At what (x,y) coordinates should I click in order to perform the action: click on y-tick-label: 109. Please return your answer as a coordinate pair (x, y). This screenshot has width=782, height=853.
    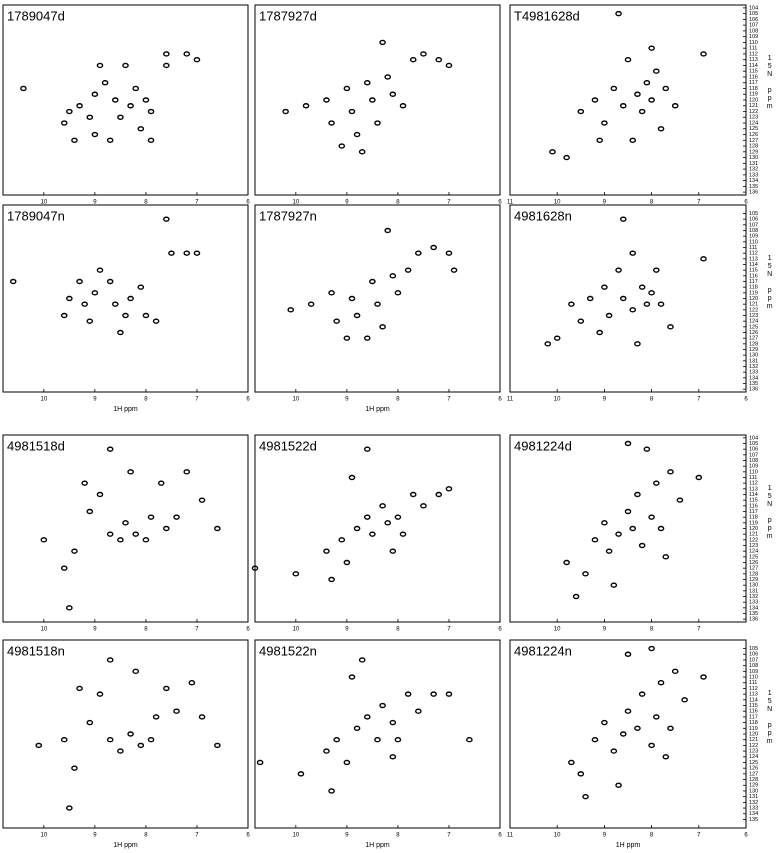
    Looking at the image, I should click on (753, 467).